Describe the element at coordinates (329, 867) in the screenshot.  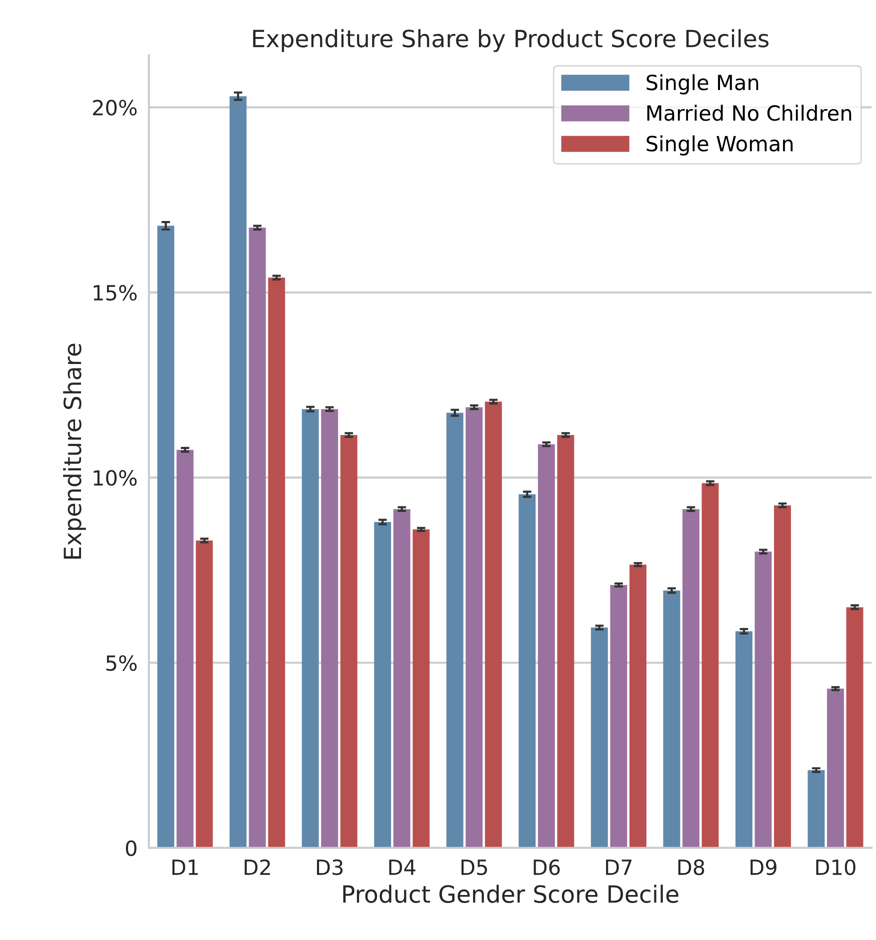
I see `x-tick-label: D3` at that location.